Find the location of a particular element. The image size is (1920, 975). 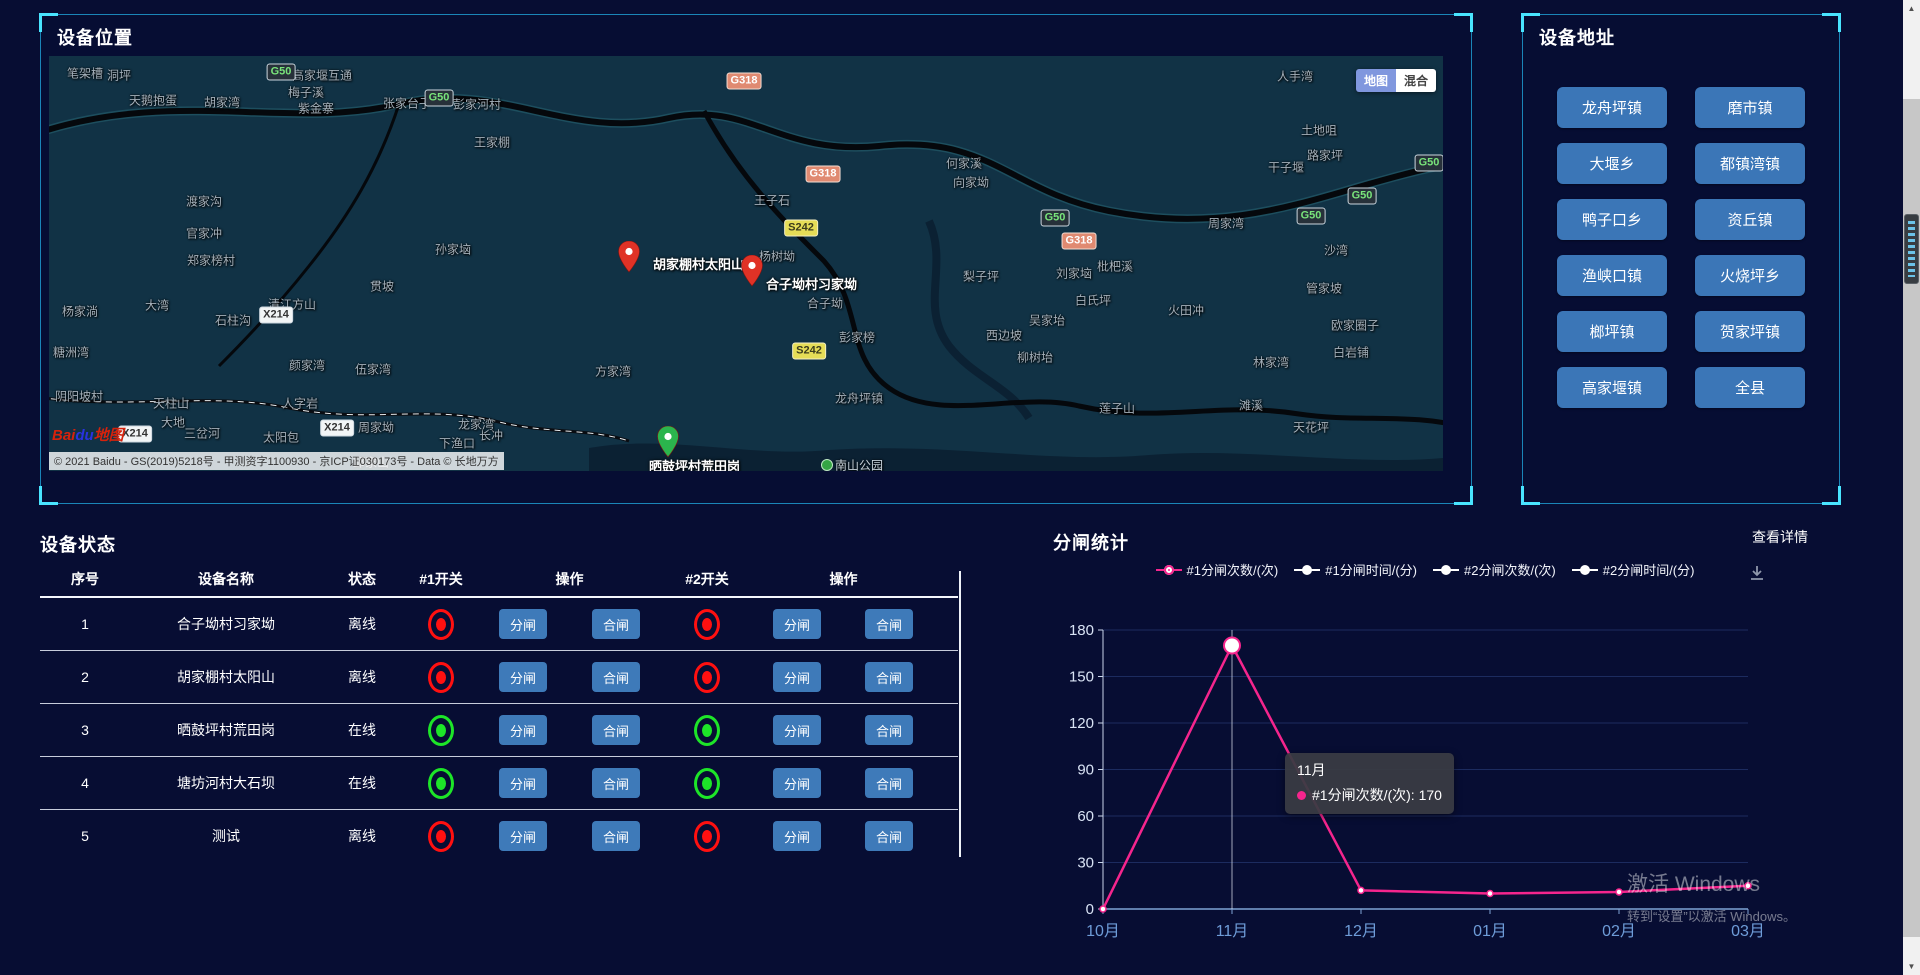

map-place-label: 孙家垴 is located at coordinates (453, 249).